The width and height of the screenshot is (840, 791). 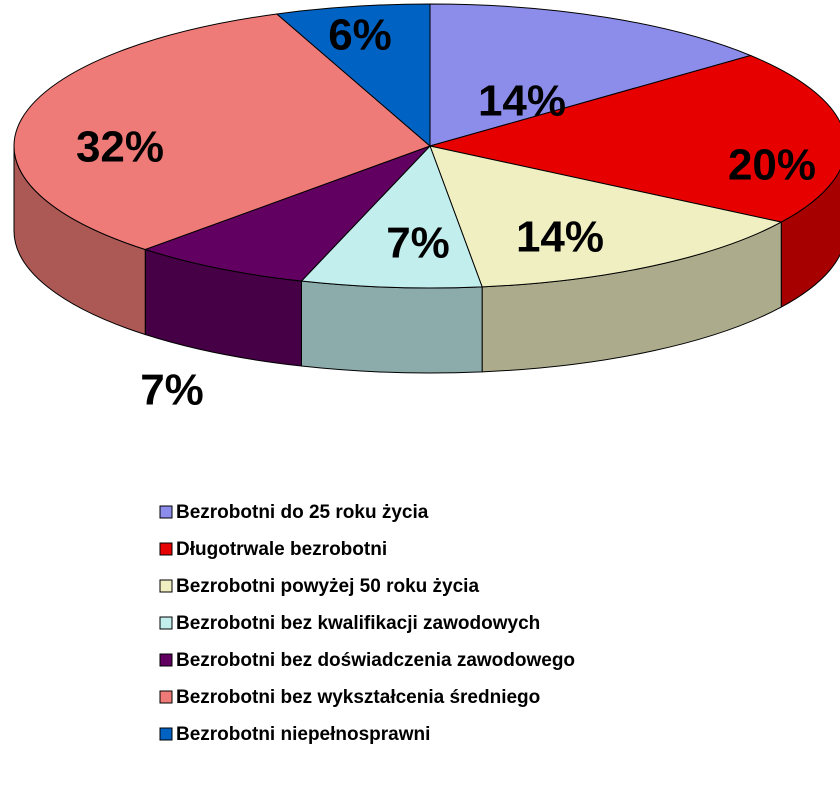 What do you see at coordinates (281, 549) in the screenshot?
I see `legend-label: Długotrwale bezrobotni` at bounding box center [281, 549].